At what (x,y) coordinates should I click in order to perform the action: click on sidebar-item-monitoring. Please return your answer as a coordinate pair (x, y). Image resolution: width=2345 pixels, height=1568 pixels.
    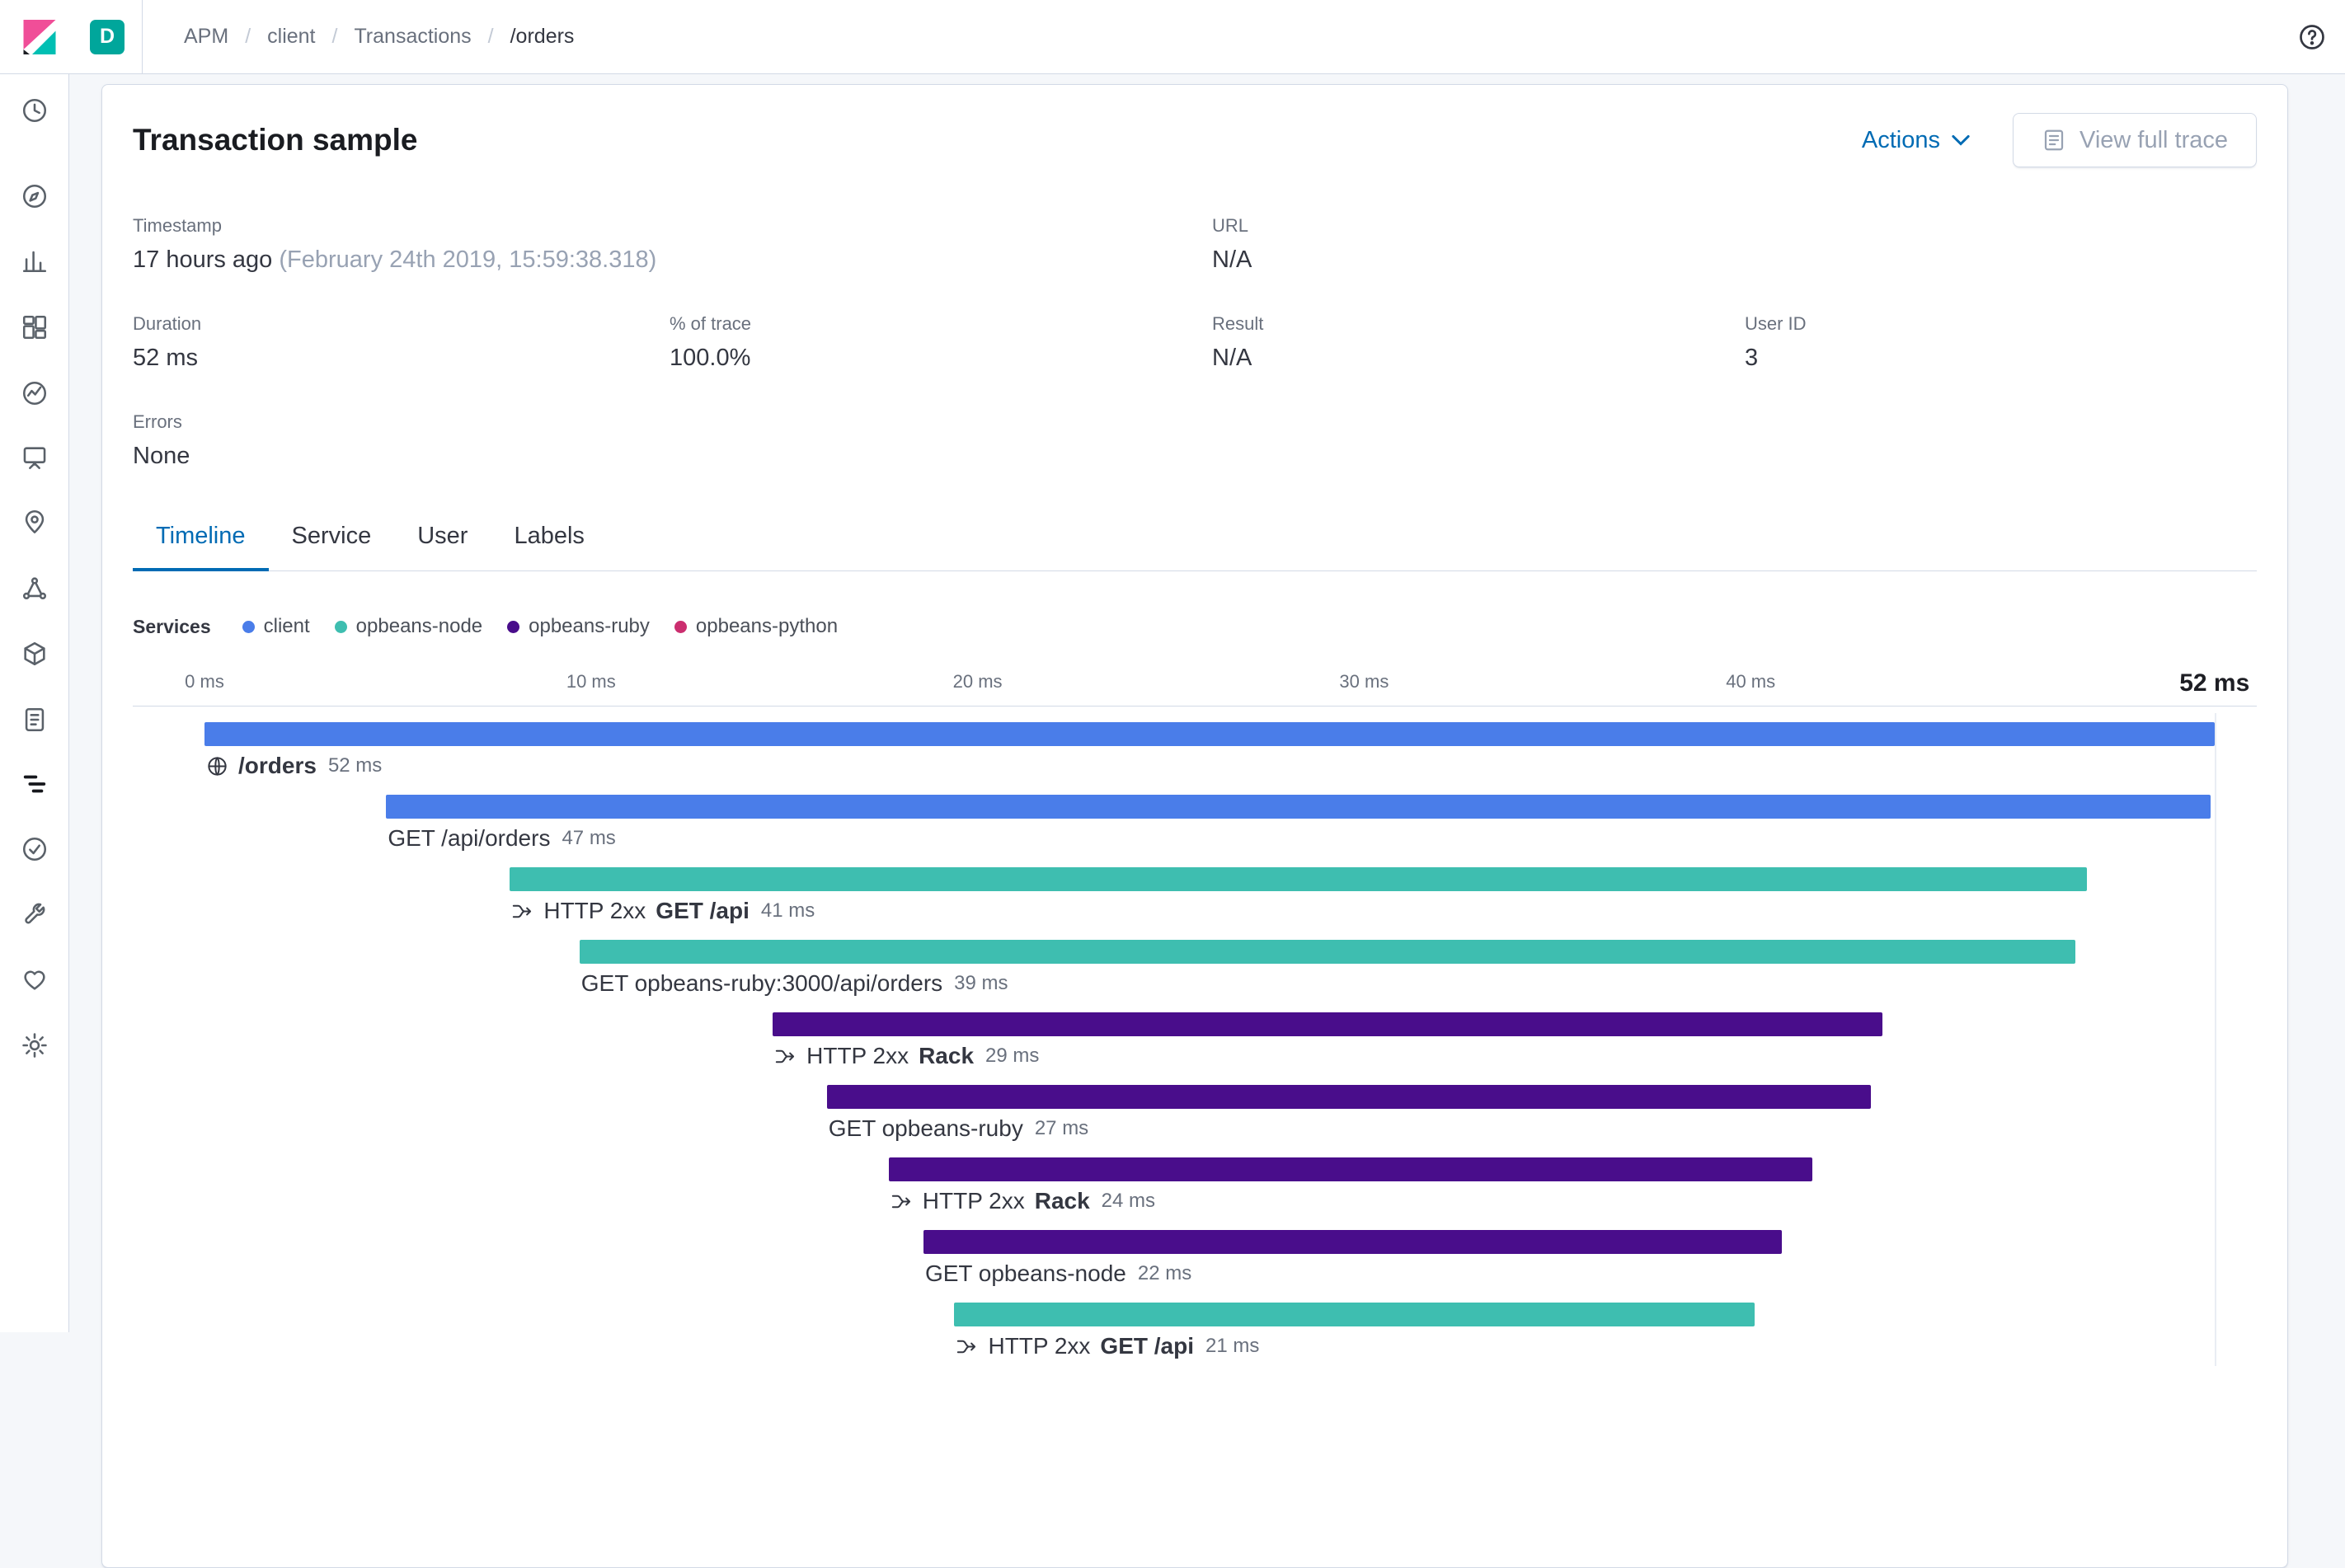
    Looking at the image, I should click on (34, 979).